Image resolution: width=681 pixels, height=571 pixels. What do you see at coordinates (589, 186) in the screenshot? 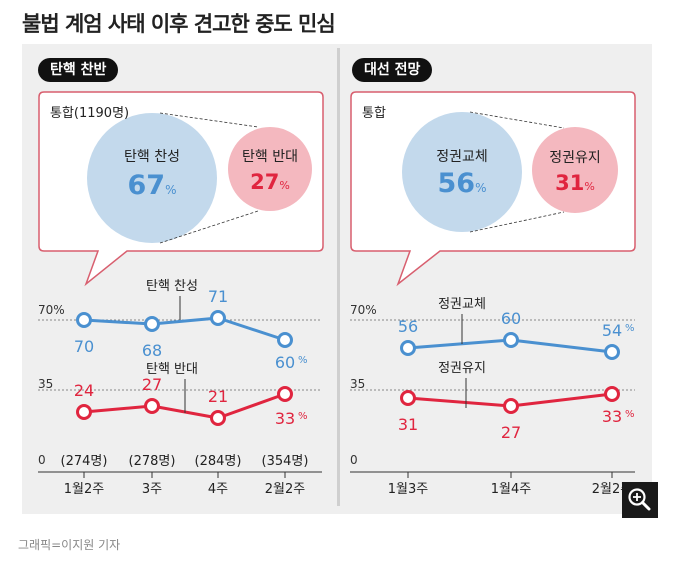
I see `right-small-unit: %` at bounding box center [589, 186].